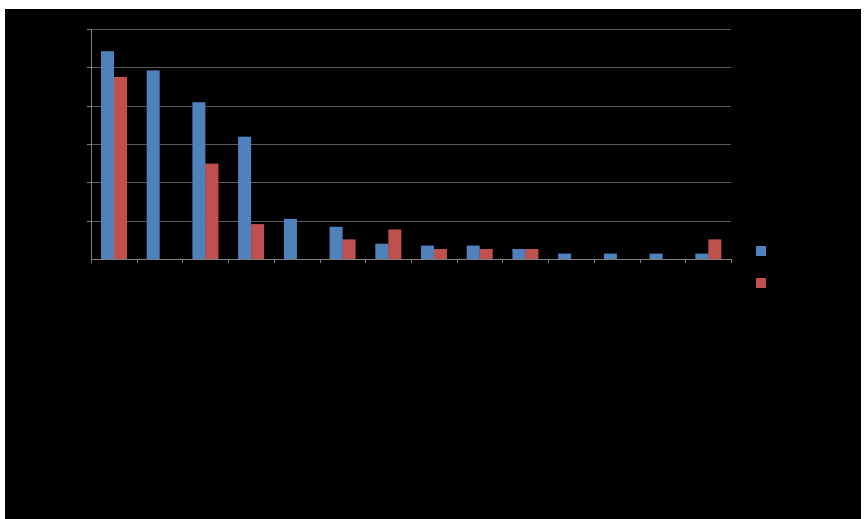  Describe the element at coordinates (761, 267) in the screenshot. I see `legend` at that location.